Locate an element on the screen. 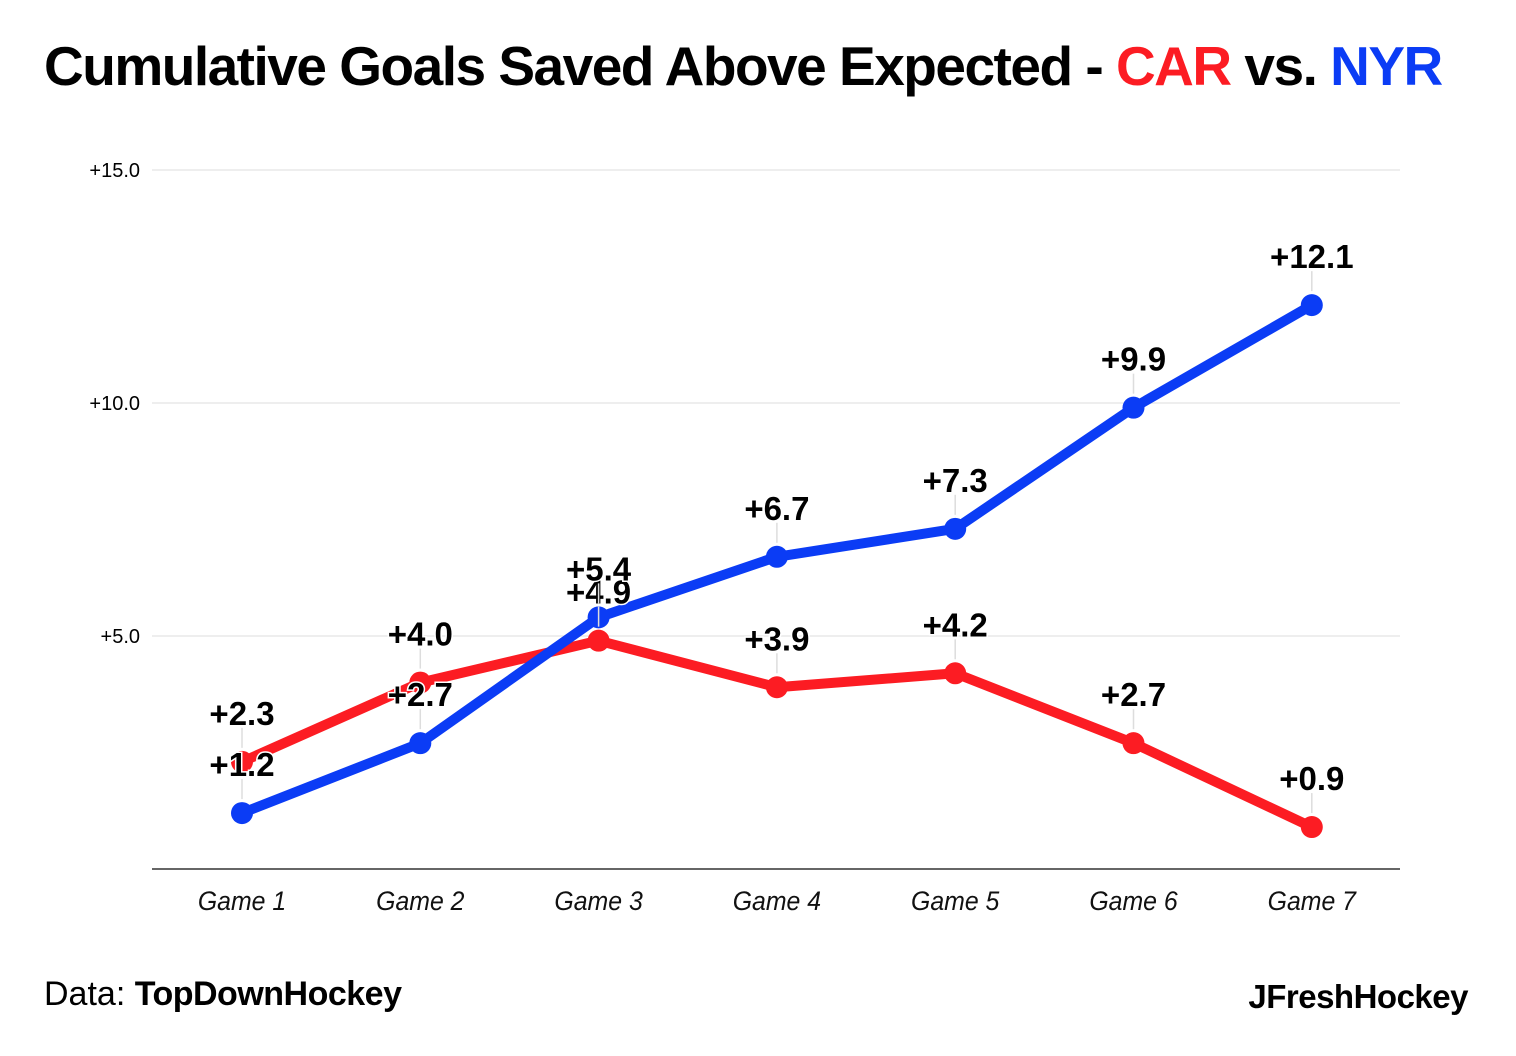  data-label-nyr: +7.3 is located at coordinates (955, 480).